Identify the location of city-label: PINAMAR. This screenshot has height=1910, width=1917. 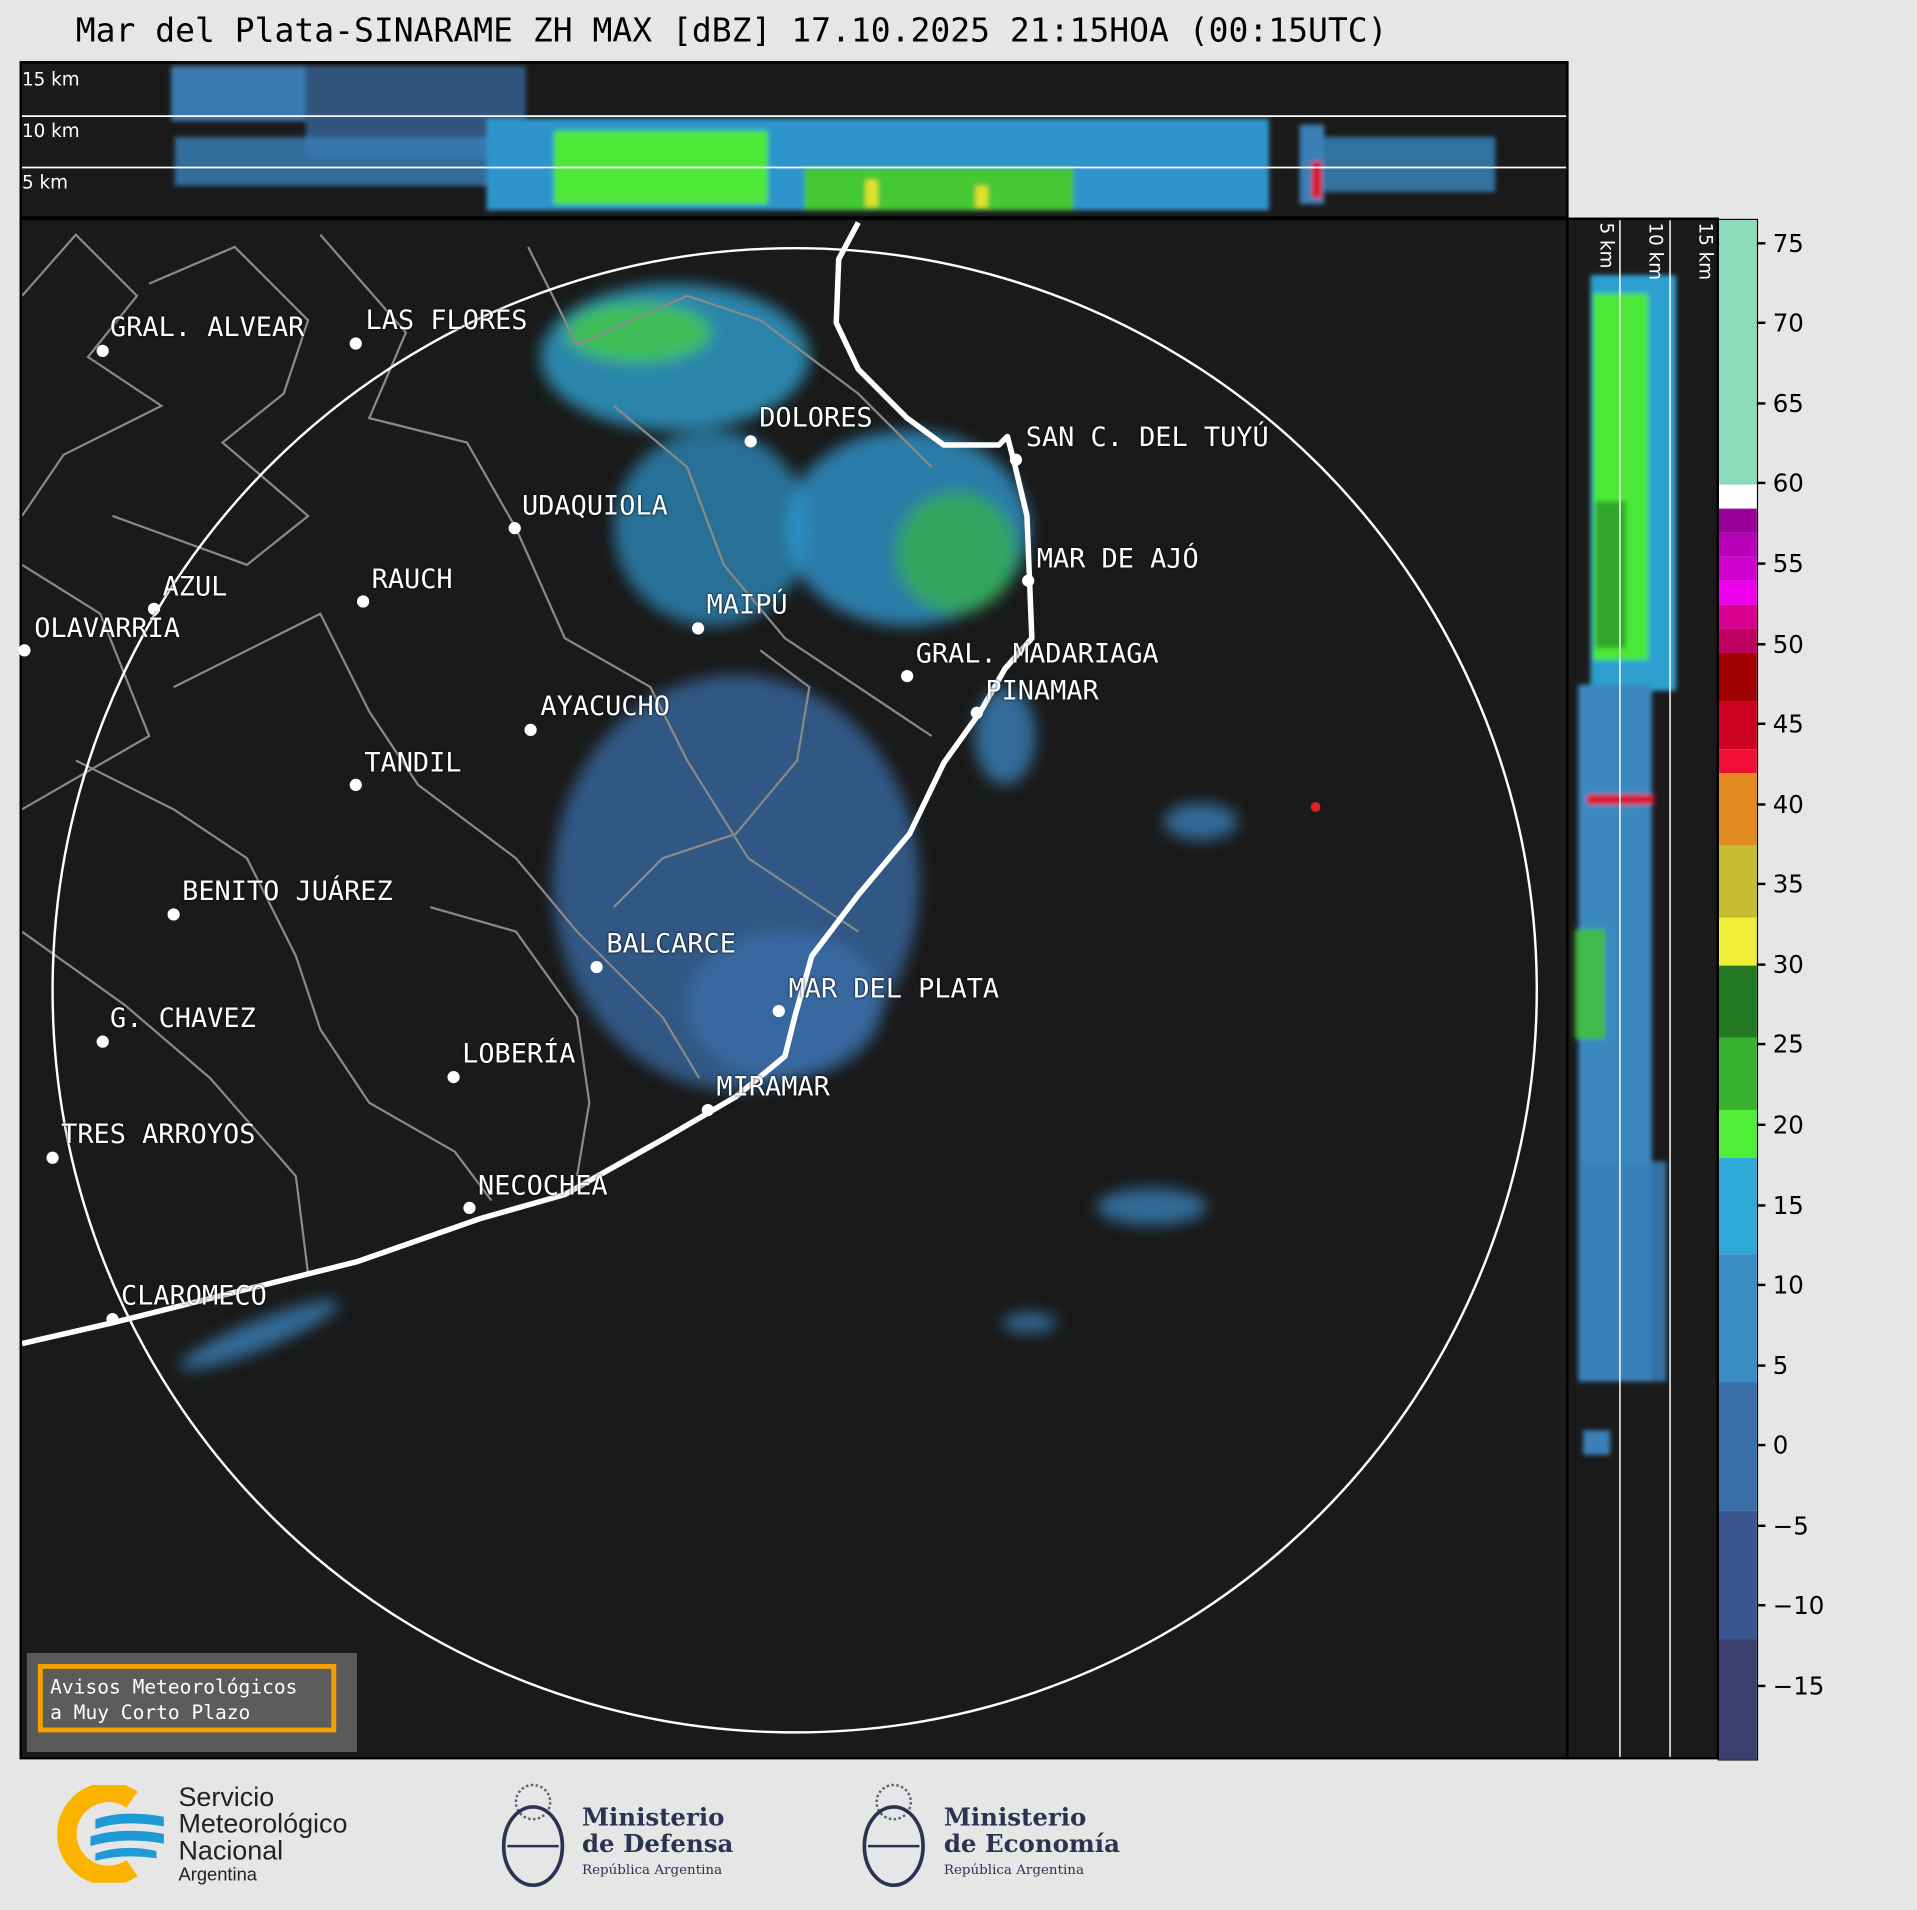
(1042, 691).